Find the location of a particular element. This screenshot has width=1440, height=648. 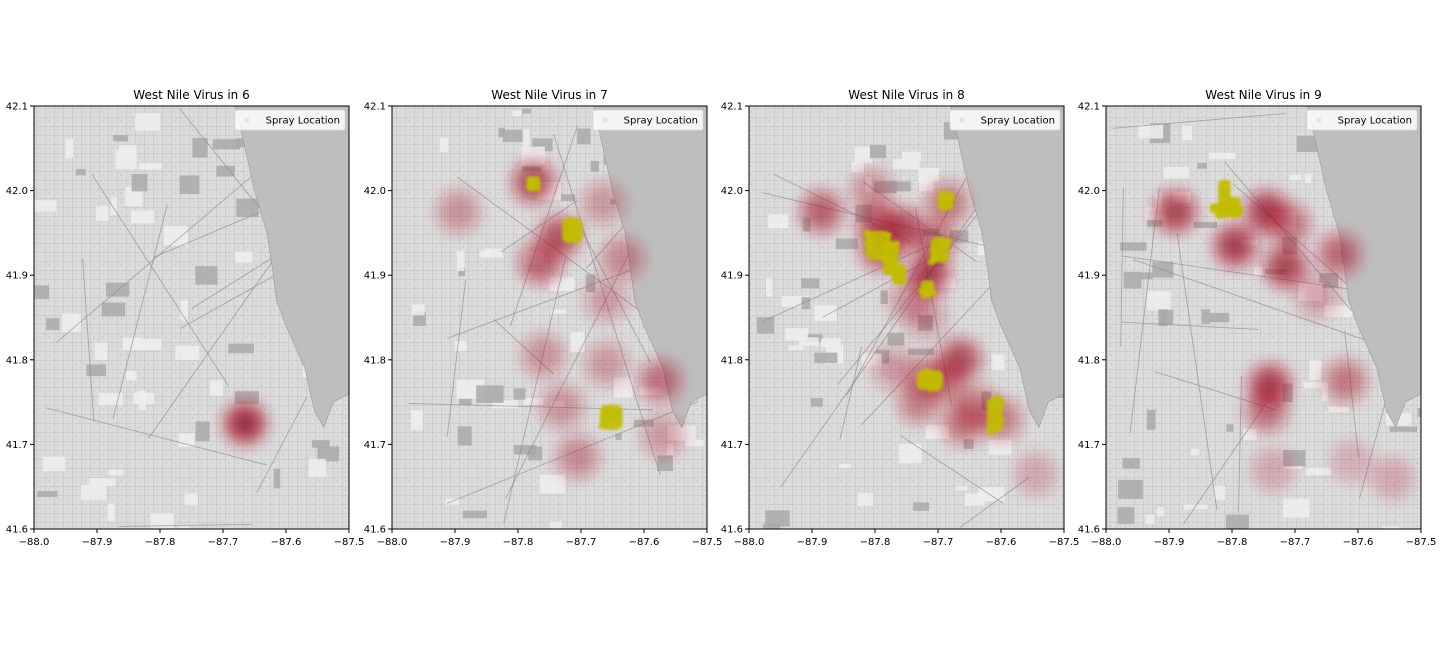

chart-title: West Nile Virus in 8 is located at coordinates (906, 95).